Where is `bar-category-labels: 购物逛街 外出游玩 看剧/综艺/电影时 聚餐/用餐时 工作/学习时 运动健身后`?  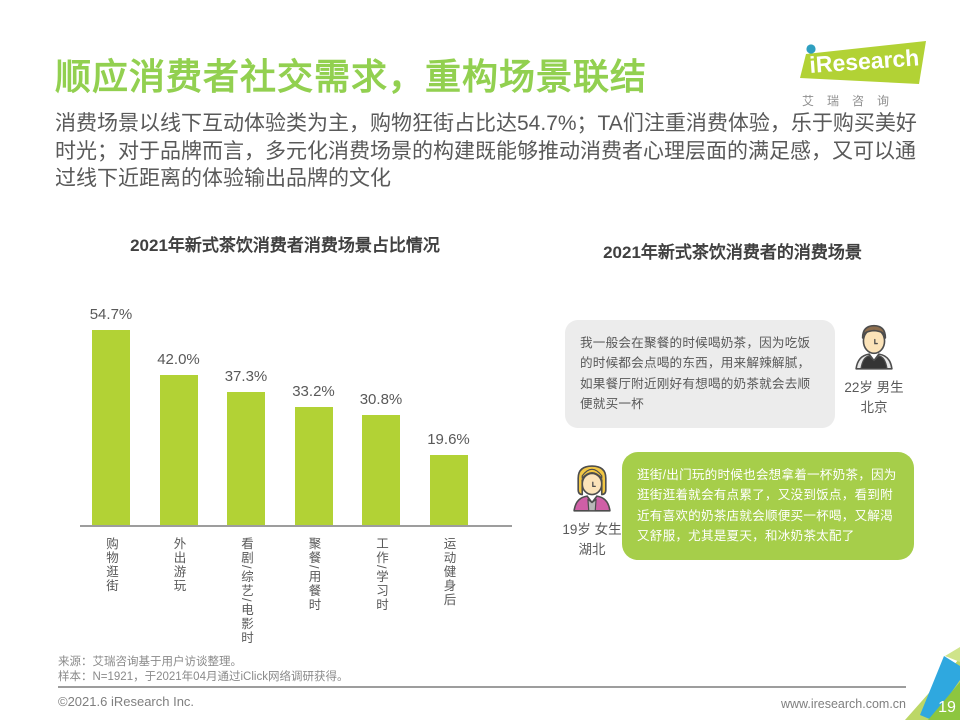
bar-category-labels: 购物逛街 外出游玩 看剧/综艺/电影时 聚餐/用餐时 工作/学习时 运动健身后 is located at coordinates (296, 602).